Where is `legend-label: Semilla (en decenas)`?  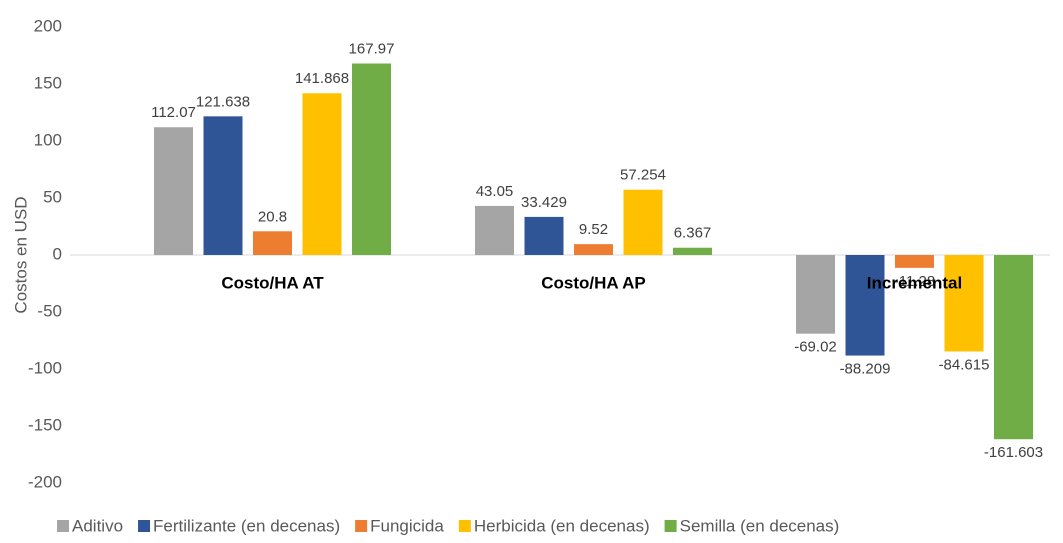
legend-label: Semilla (en decenas) is located at coordinates (760, 525).